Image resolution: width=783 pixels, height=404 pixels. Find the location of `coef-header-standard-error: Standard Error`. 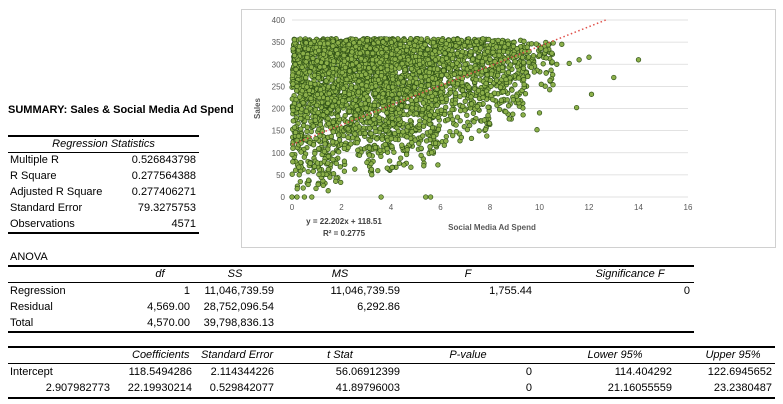

coef-header-standard-error: Standard Error is located at coordinates (237, 355).